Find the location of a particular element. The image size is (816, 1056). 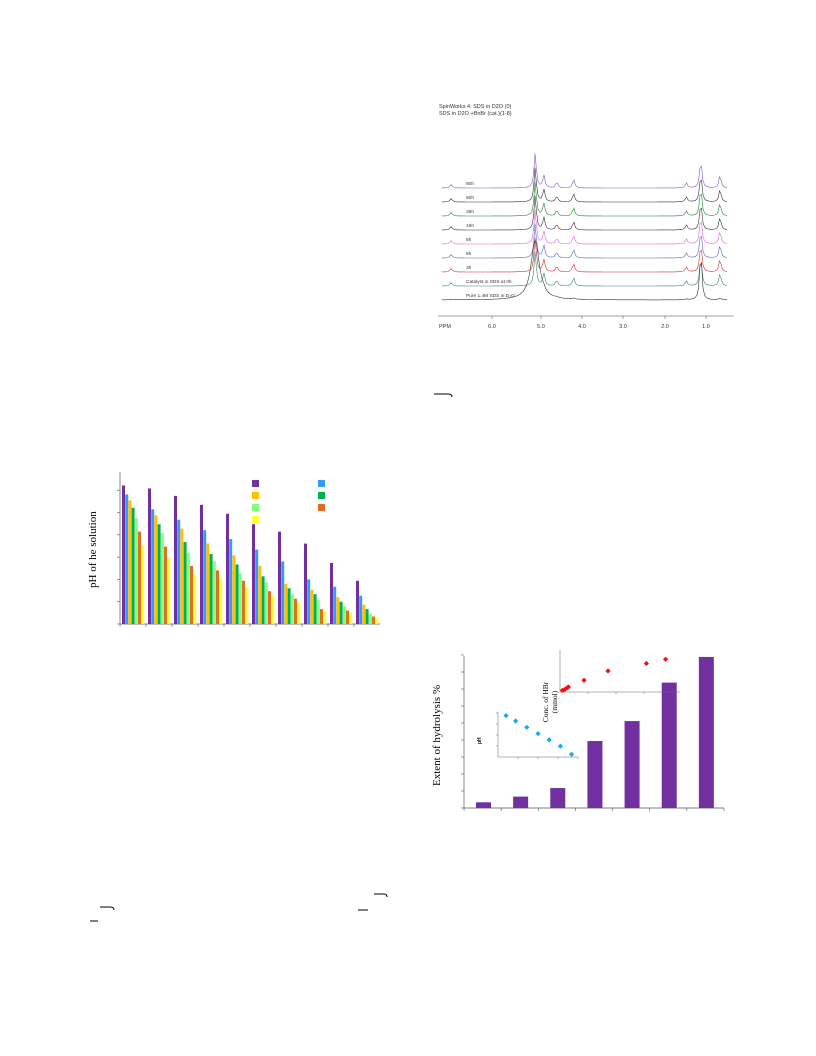

ph-chart: pH of he solution is located at coordinates (234, 548).